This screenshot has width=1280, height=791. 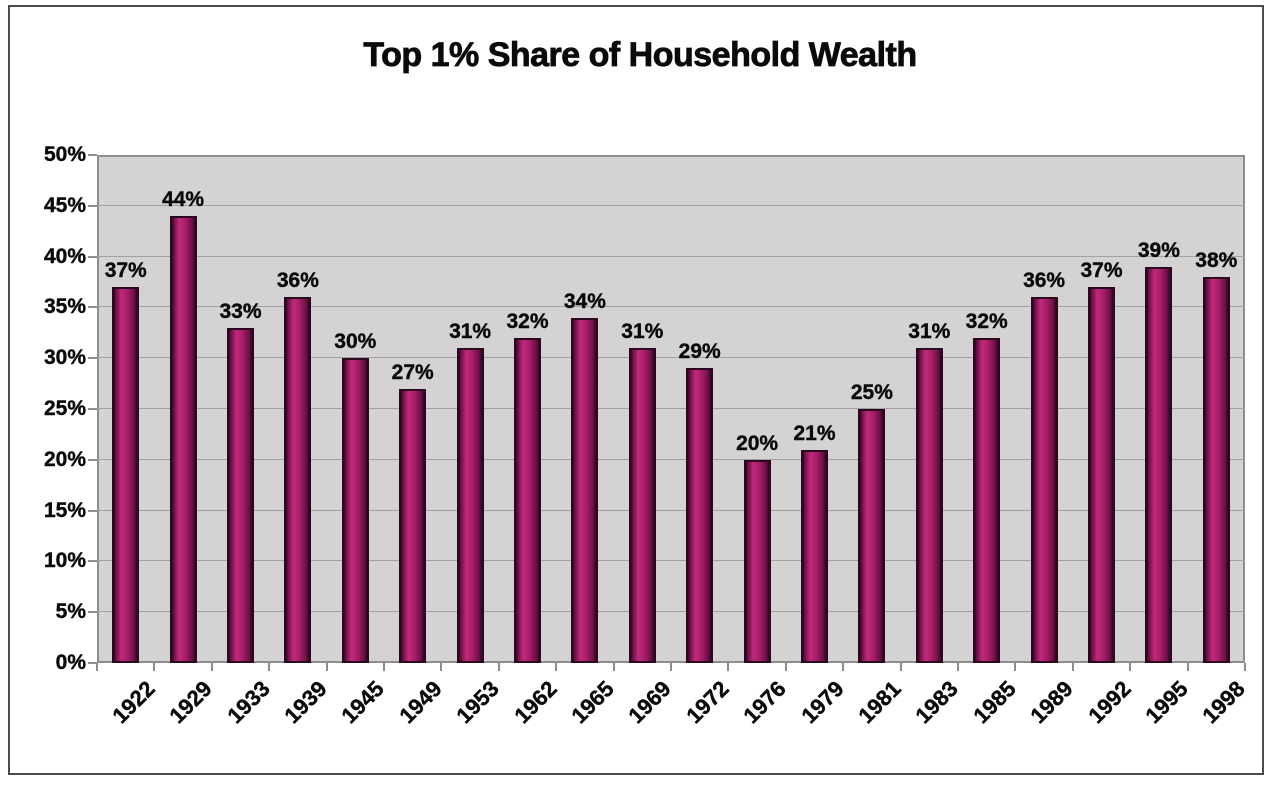 I want to click on bar-1995, so click(x=1159, y=464).